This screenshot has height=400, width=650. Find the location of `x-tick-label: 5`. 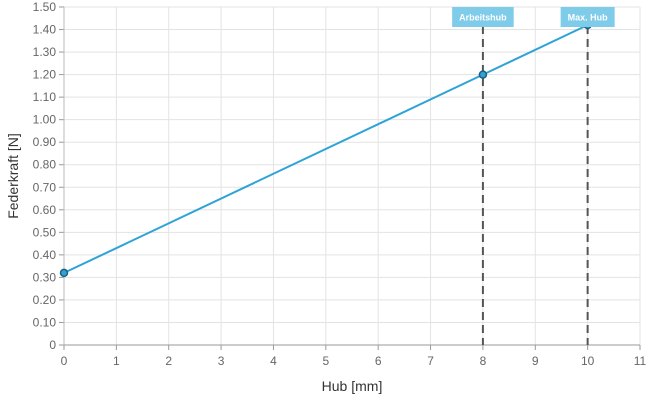

x-tick-label: 5 is located at coordinates (325, 361).